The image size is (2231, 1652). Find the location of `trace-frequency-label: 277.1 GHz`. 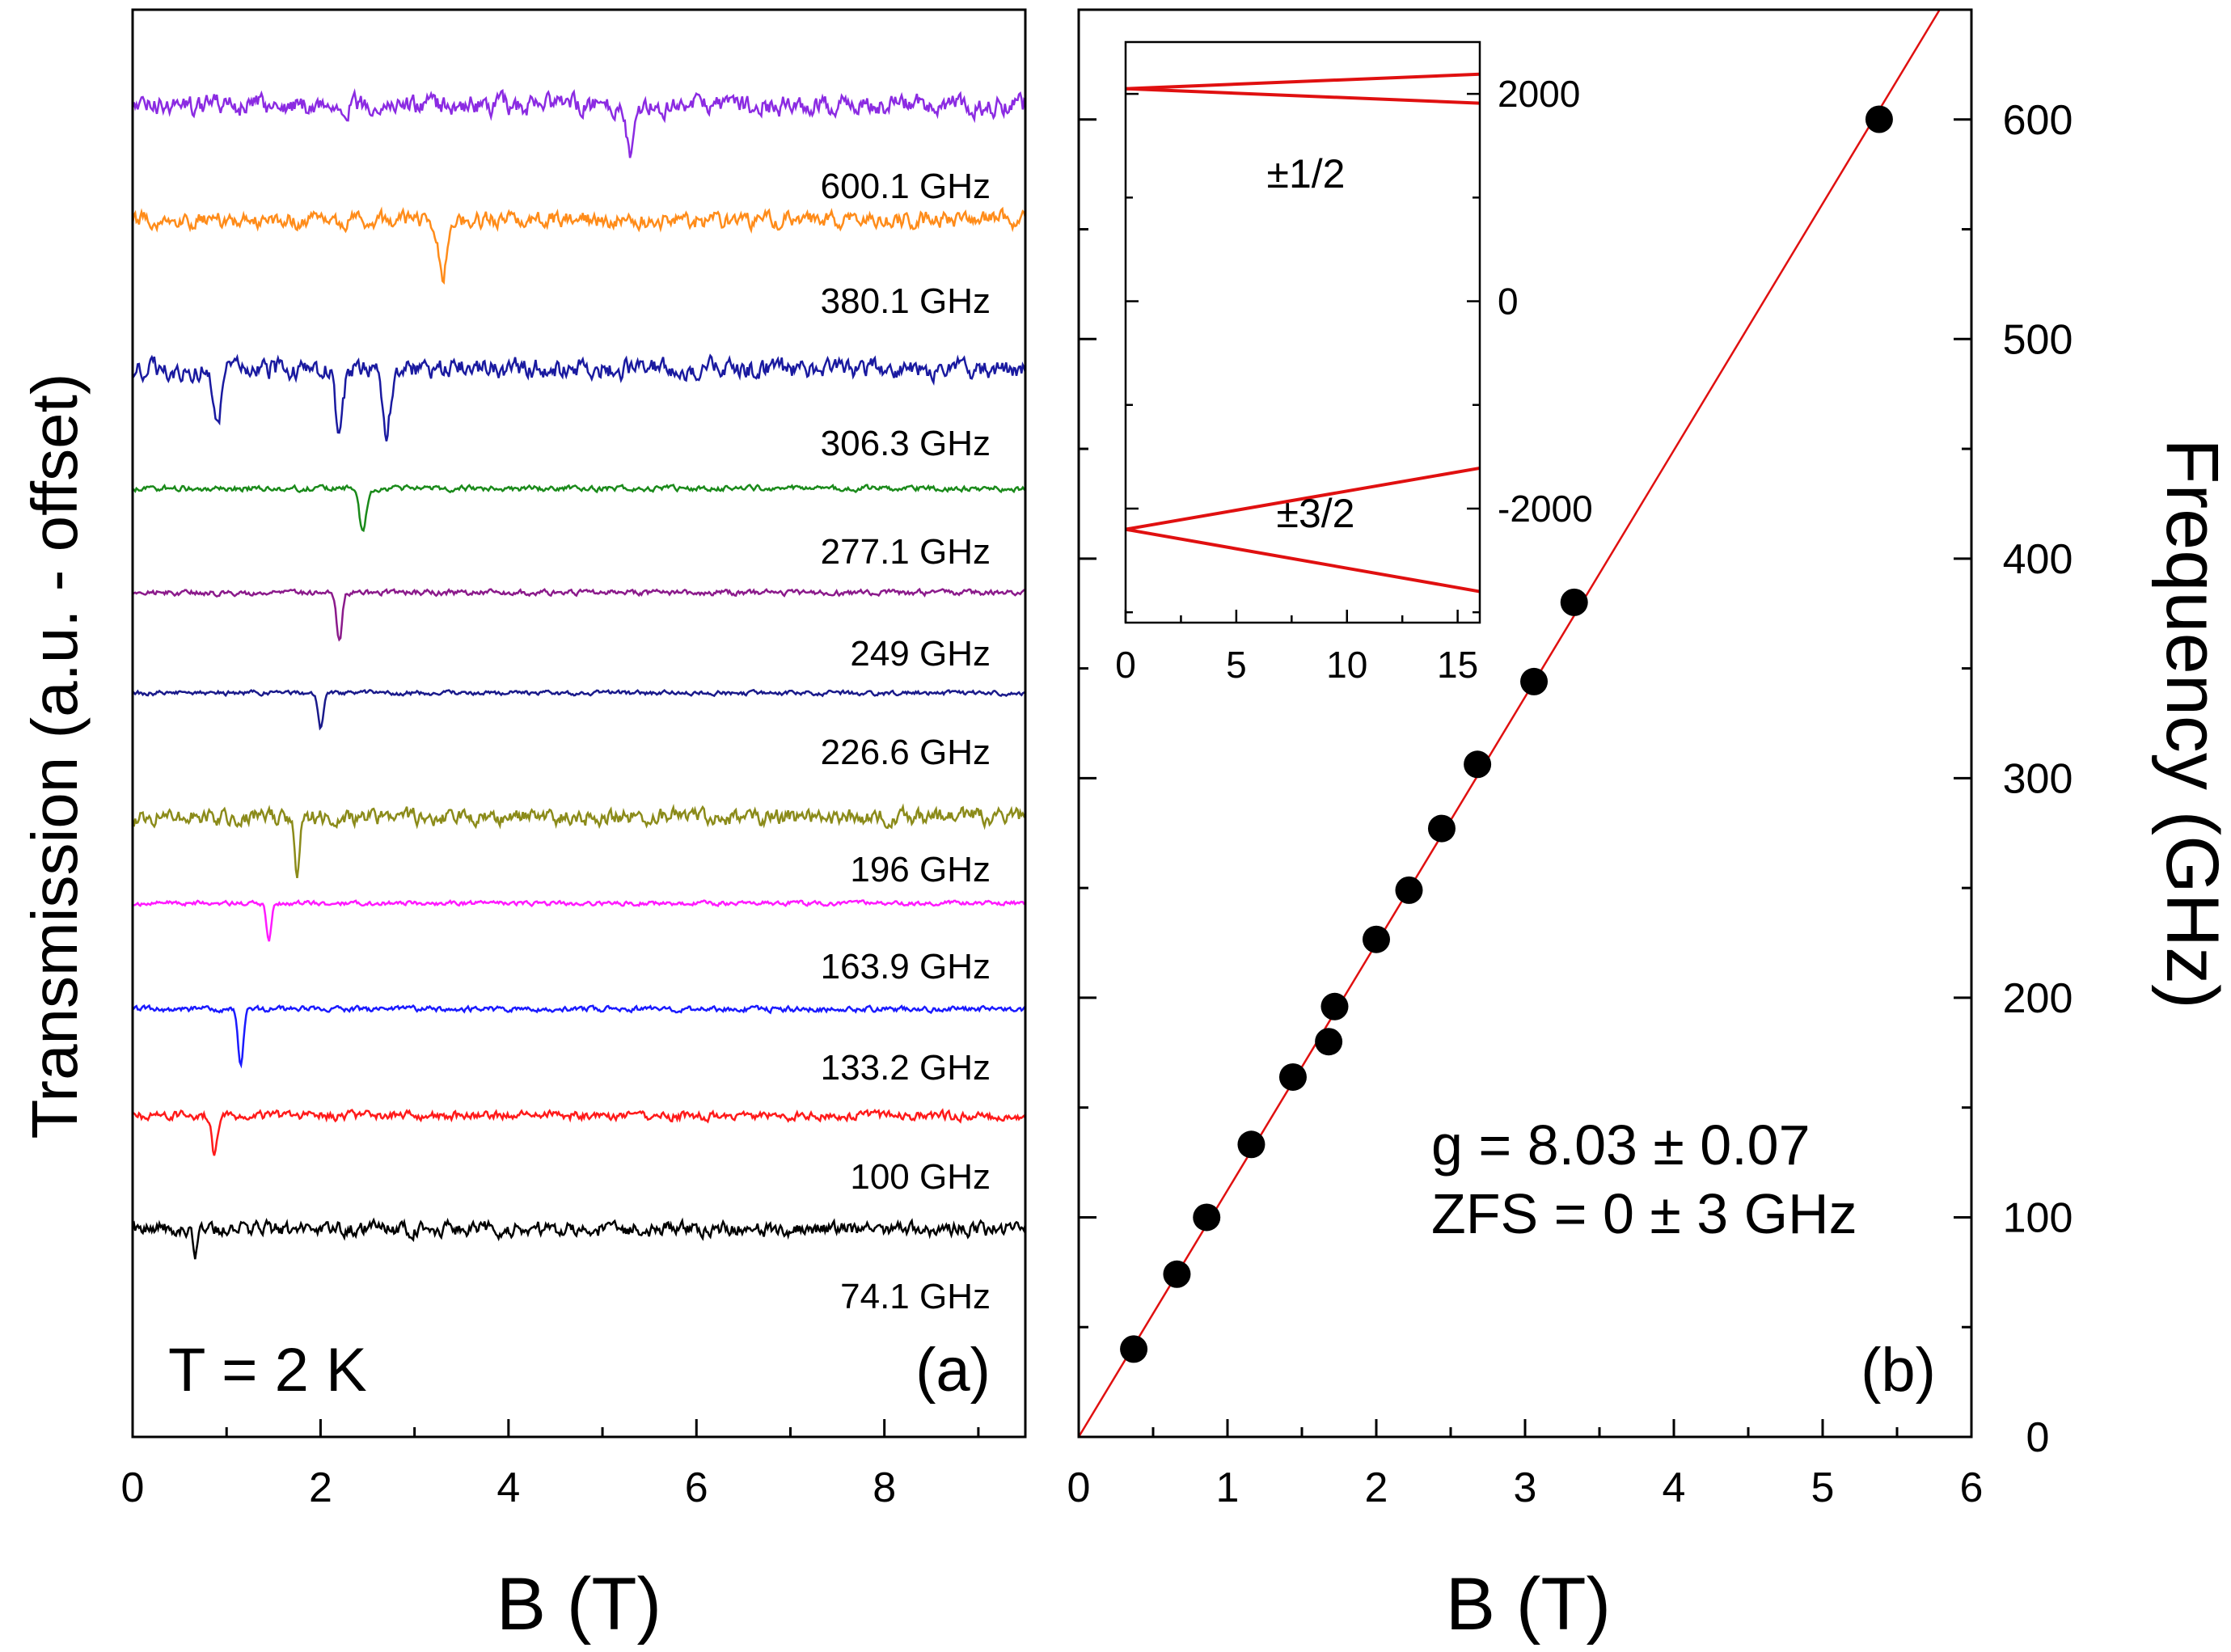

trace-frequency-label: 277.1 GHz is located at coordinates (906, 552).